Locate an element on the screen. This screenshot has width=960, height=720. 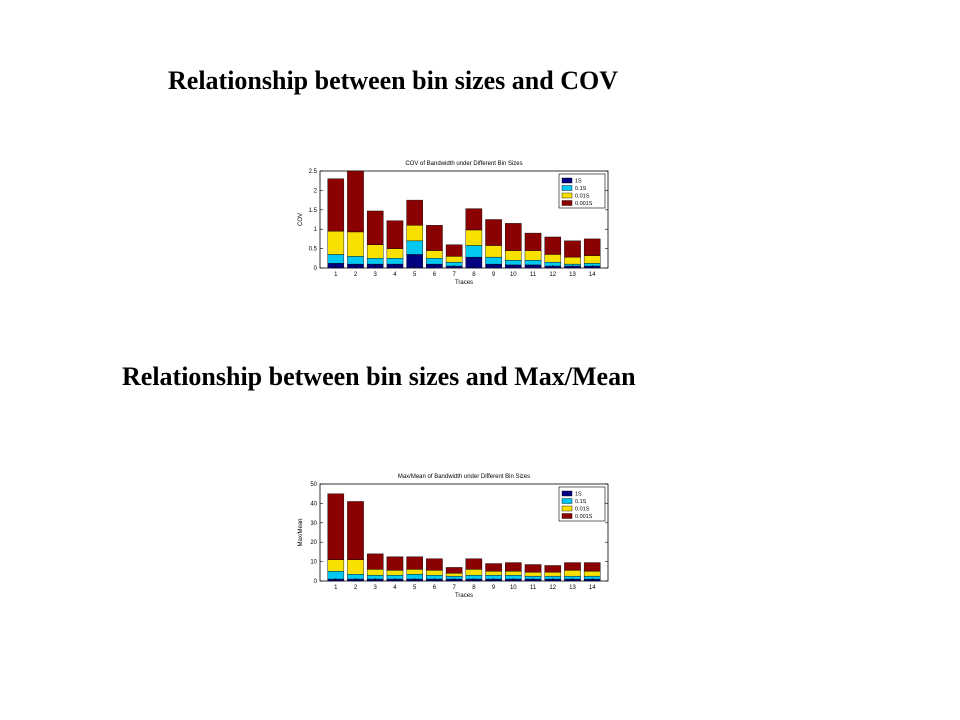
maxmean-bar-10-0.001S is located at coordinates (513, 567).